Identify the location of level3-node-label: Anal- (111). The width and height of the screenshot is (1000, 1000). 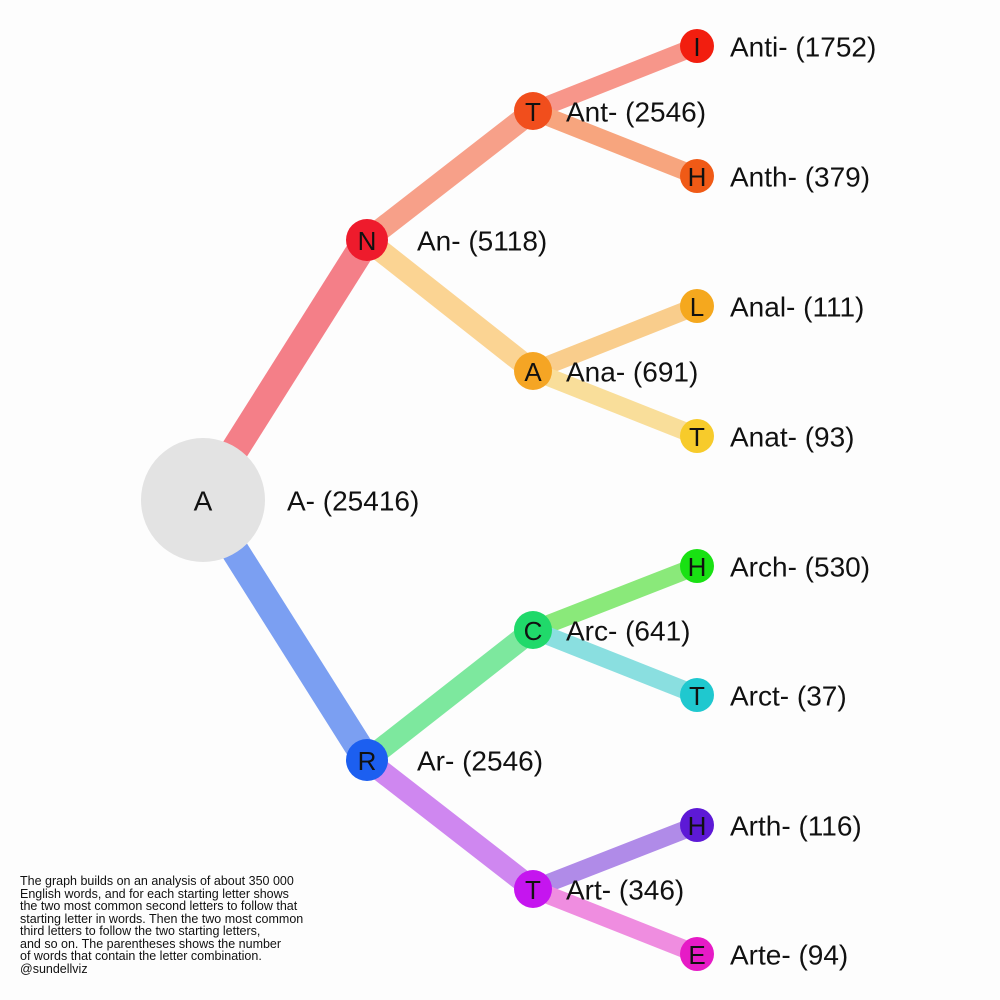
(797, 307).